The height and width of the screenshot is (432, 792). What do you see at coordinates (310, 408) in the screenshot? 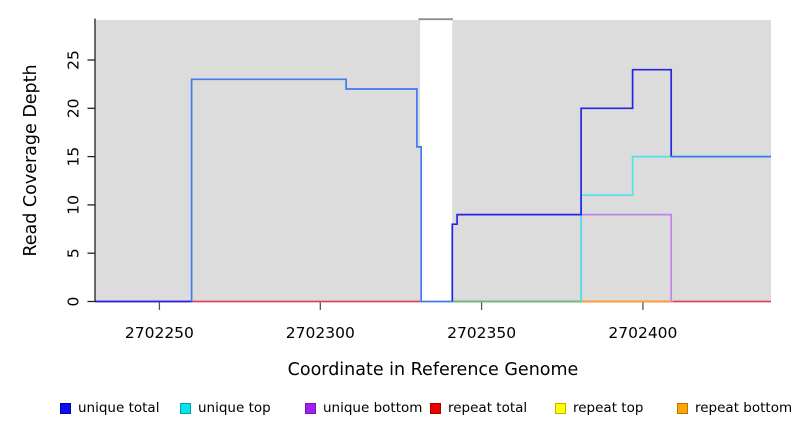
I see `legend-swatch-unique-bottom` at bounding box center [310, 408].